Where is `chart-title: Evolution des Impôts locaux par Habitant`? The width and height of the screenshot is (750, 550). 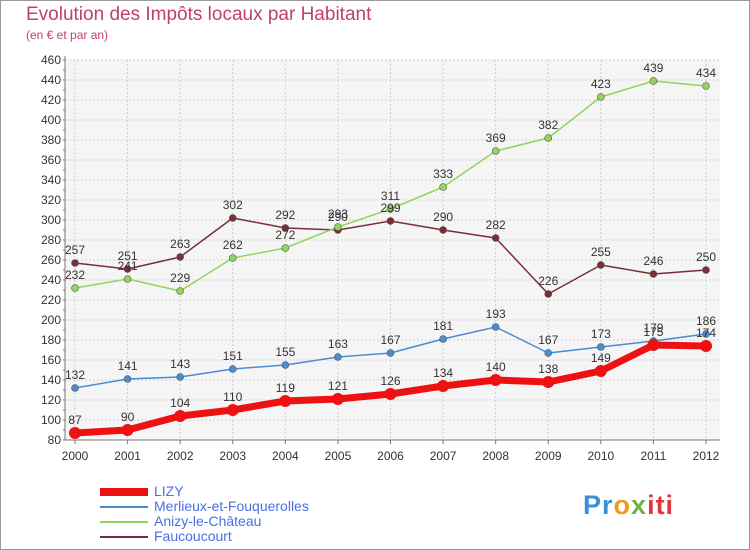
chart-title: Evolution des Impôts locaux par Habitant is located at coordinates (199, 14).